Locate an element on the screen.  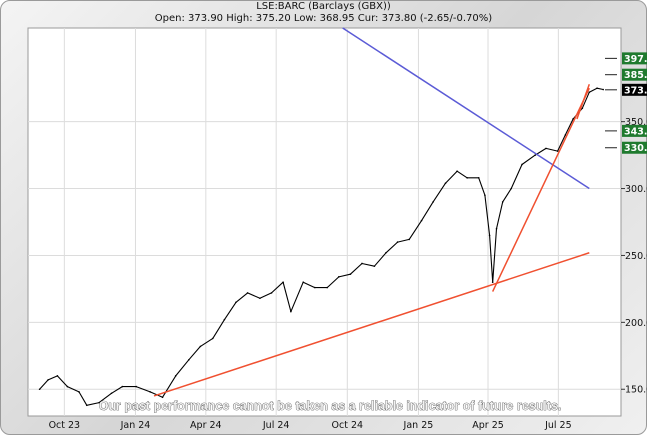
price-tag-label: 343.1 is located at coordinates (635, 131).